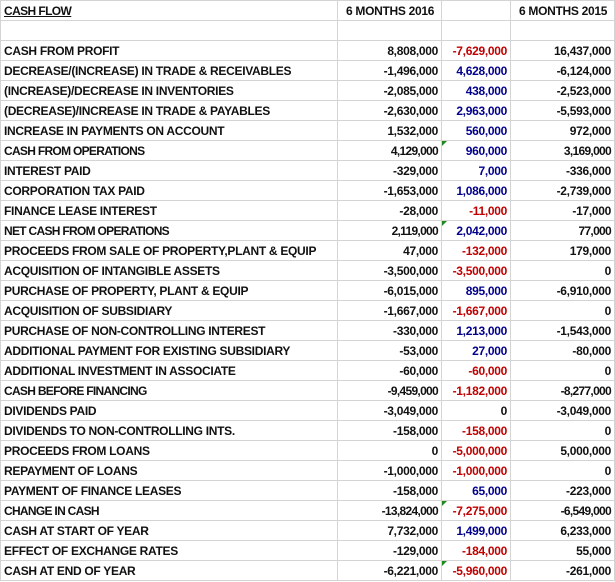 This screenshot has height=582, width=615. Describe the element at coordinates (476, 570) in the screenshot. I see `difference-cell: -5,960,000` at that location.